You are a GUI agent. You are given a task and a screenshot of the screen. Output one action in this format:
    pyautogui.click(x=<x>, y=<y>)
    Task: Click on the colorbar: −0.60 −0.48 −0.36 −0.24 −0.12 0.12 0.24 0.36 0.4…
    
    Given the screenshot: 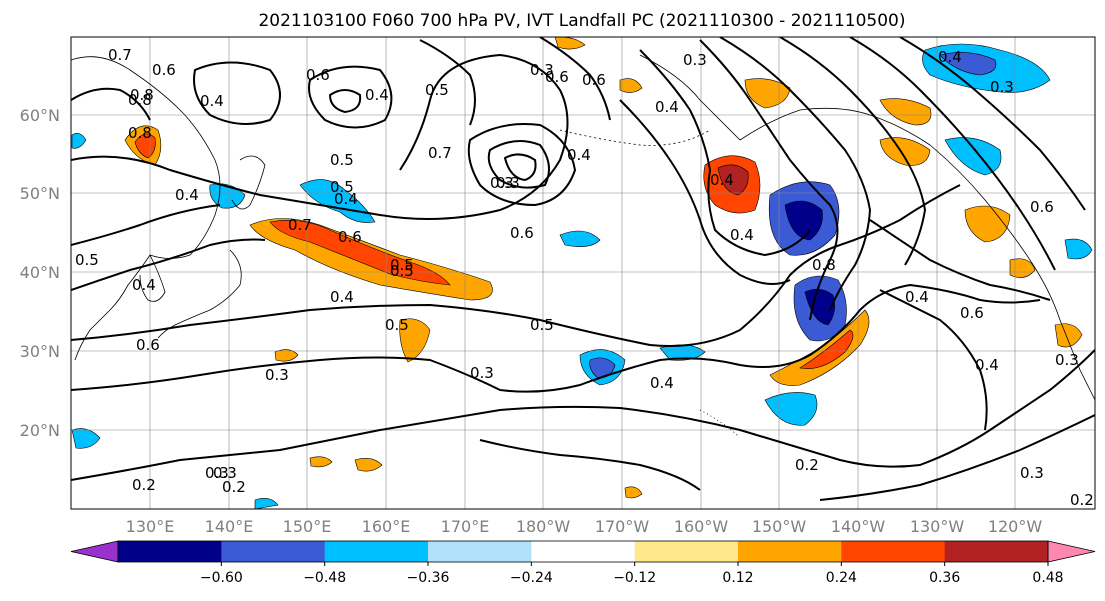 What is the action you would take?
    pyautogui.click(x=583, y=563)
    